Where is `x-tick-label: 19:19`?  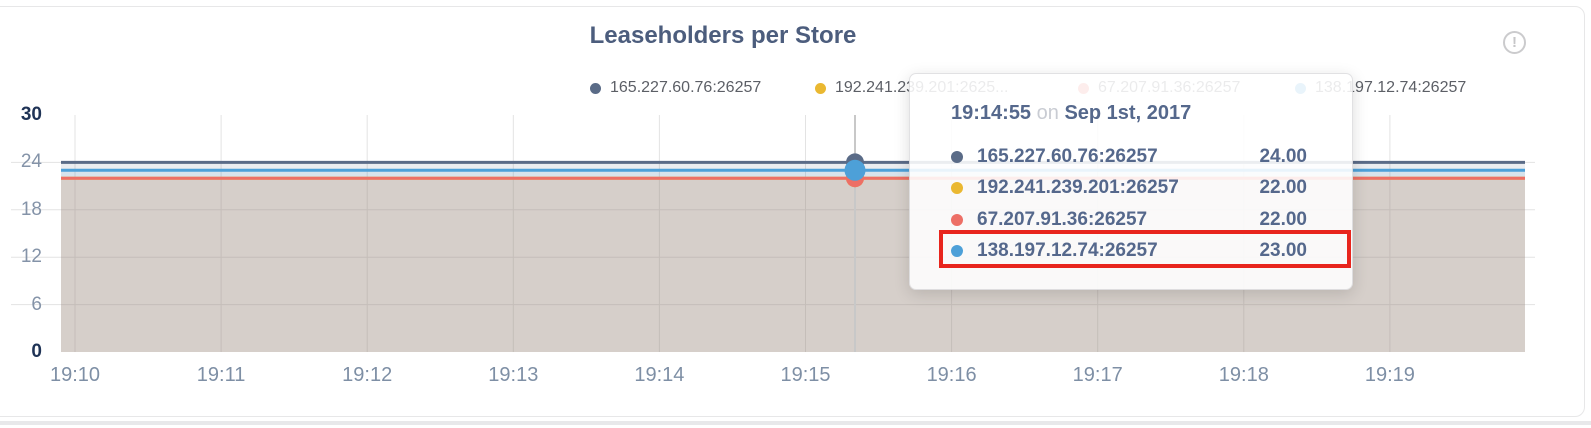
x-tick-label: 19:19 is located at coordinates (1389, 375).